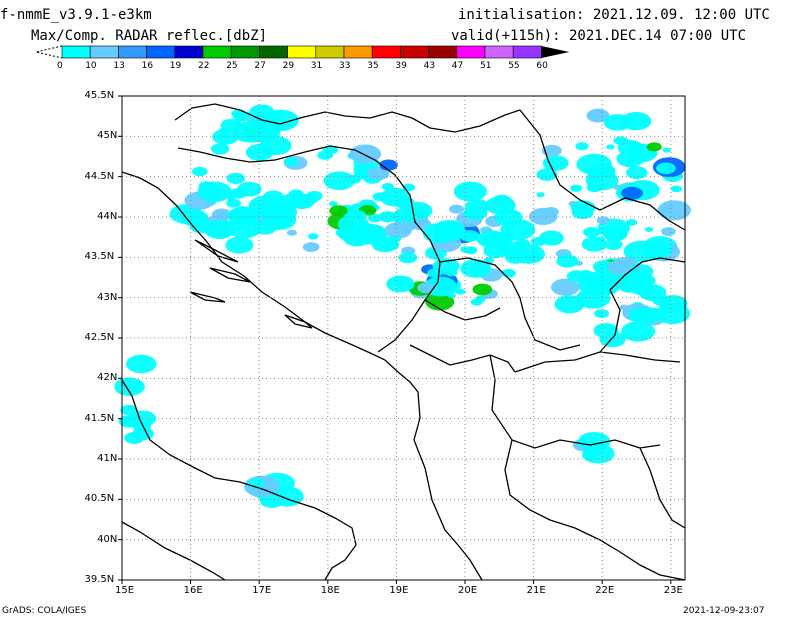 The width and height of the screenshot is (800, 618). Describe the element at coordinates (99, 579) in the screenshot. I see `lat-label: 39.5N` at that location.